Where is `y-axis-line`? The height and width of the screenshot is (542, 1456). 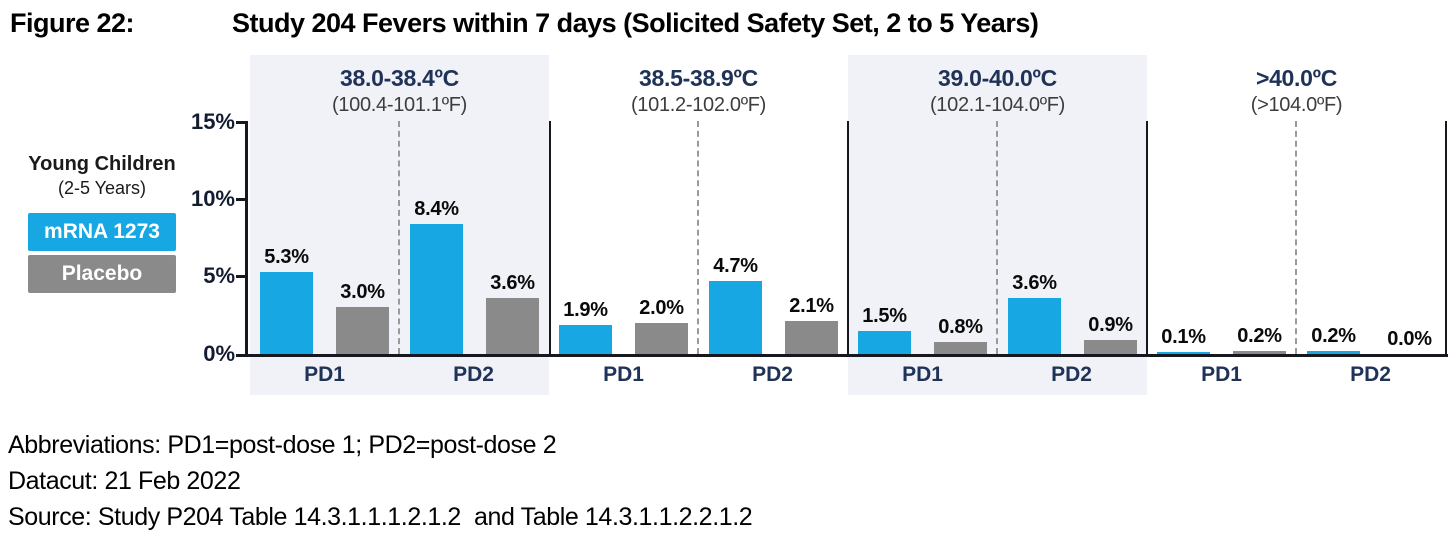
y-axis-line is located at coordinates (246, 239).